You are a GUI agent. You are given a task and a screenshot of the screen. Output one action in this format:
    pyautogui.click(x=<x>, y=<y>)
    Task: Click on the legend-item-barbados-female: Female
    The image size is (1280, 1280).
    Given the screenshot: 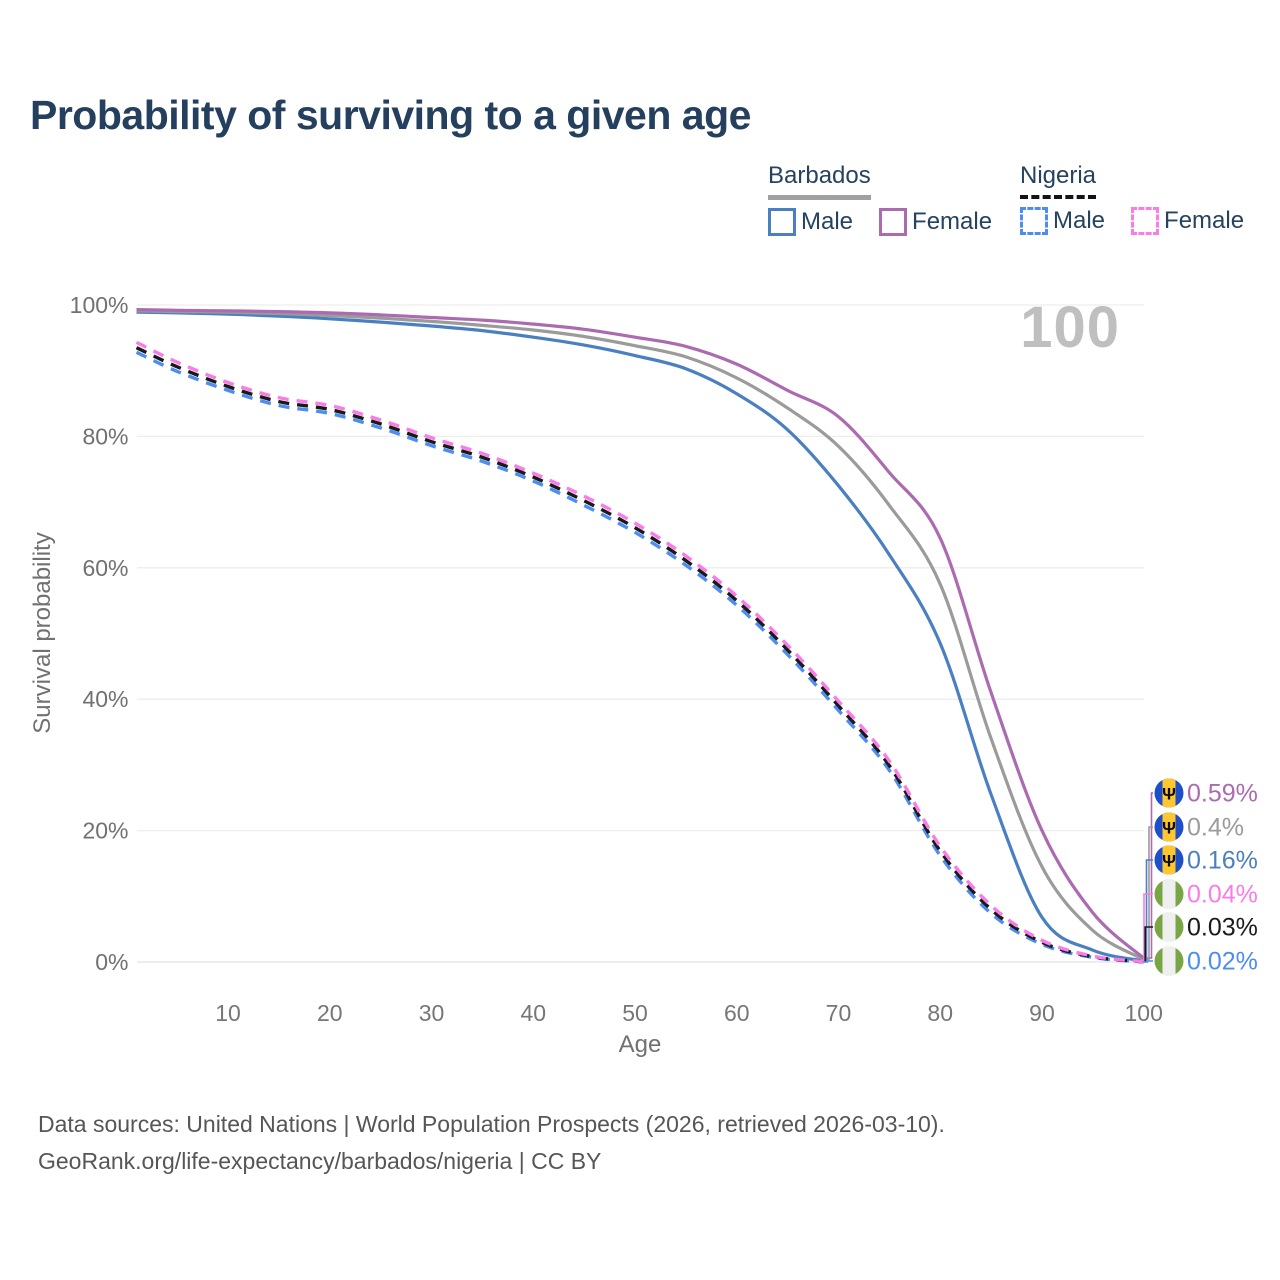 What is the action you would take?
    pyautogui.click(x=935, y=222)
    